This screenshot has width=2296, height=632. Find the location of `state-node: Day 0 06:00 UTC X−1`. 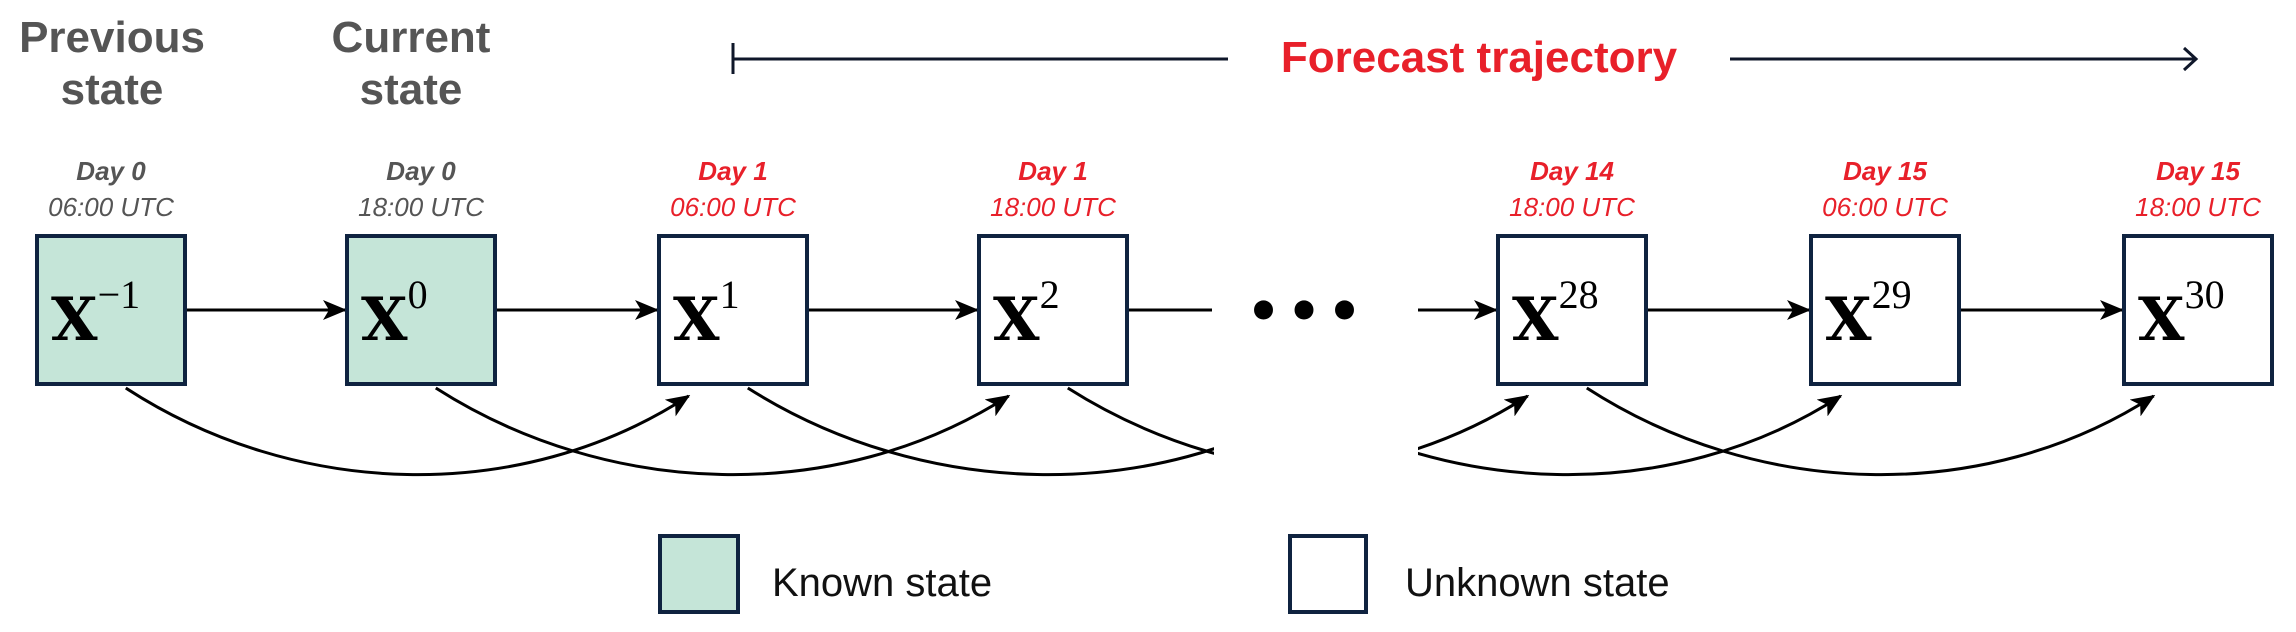

state-node: Day 0 06:00 UTC X−1 is located at coordinates (111, 271).